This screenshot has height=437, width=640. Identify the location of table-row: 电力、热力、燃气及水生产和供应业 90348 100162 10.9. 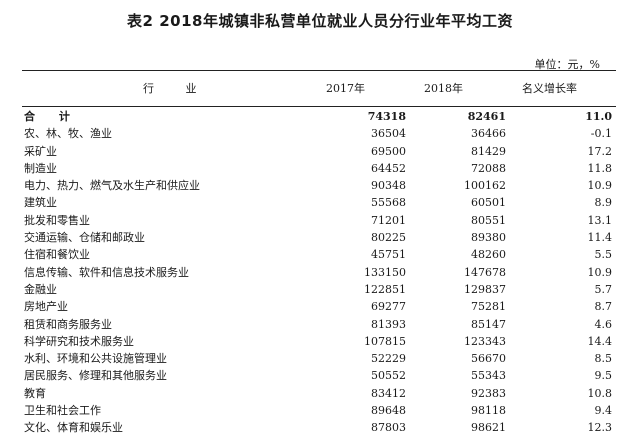
(319, 185).